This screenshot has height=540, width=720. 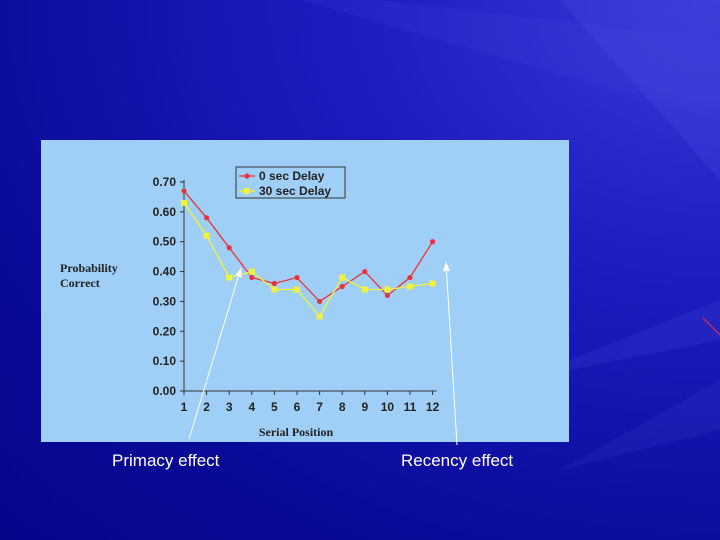 I want to click on x-tick-label: 9, so click(x=364, y=407).